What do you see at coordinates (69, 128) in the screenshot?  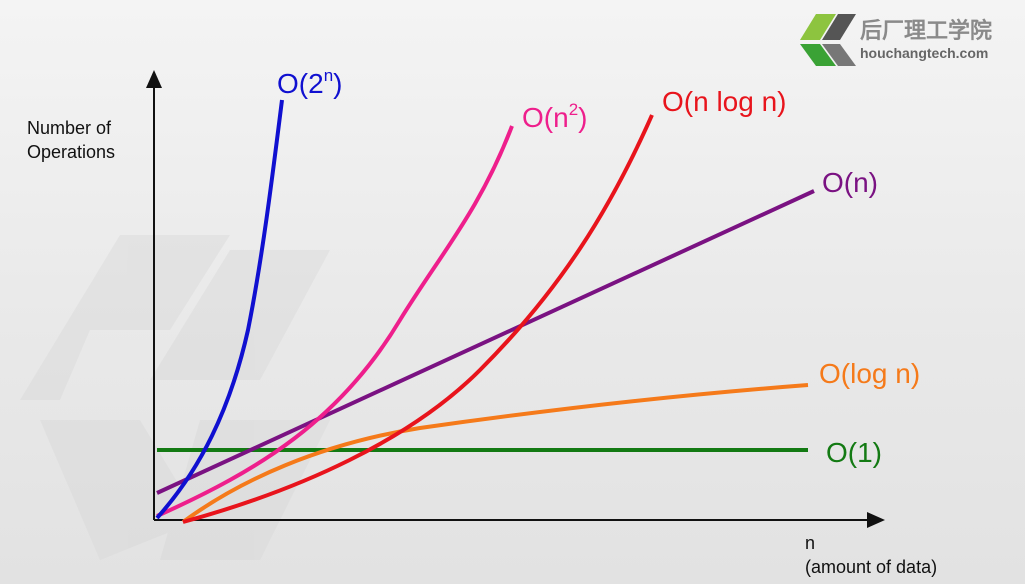 I see `y-axis-label-line1: Number of` at bounding box center [69, 128].